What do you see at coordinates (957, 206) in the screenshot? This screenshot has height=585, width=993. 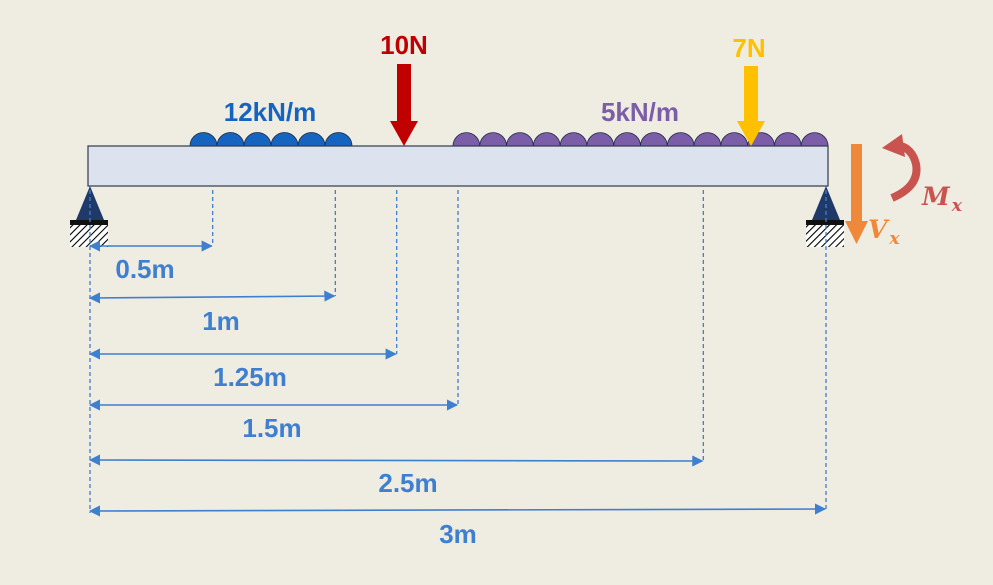 I see `moment-subscript: x` at bounding box center [957, 206].